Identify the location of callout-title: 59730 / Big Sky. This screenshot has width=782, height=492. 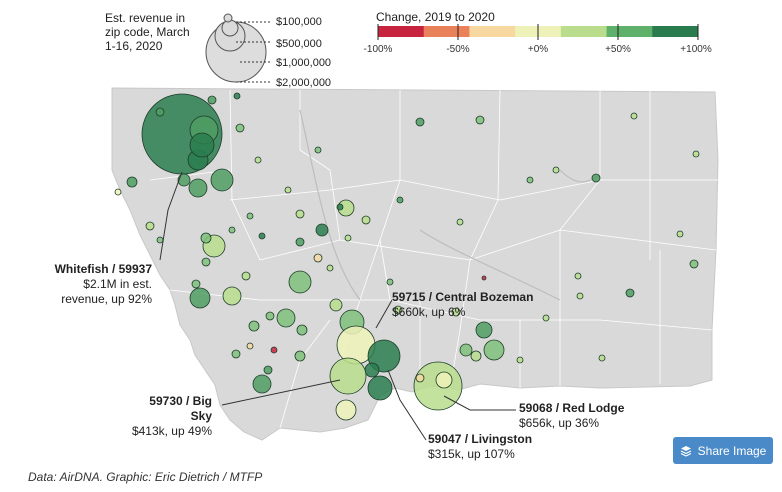
(180, 408).